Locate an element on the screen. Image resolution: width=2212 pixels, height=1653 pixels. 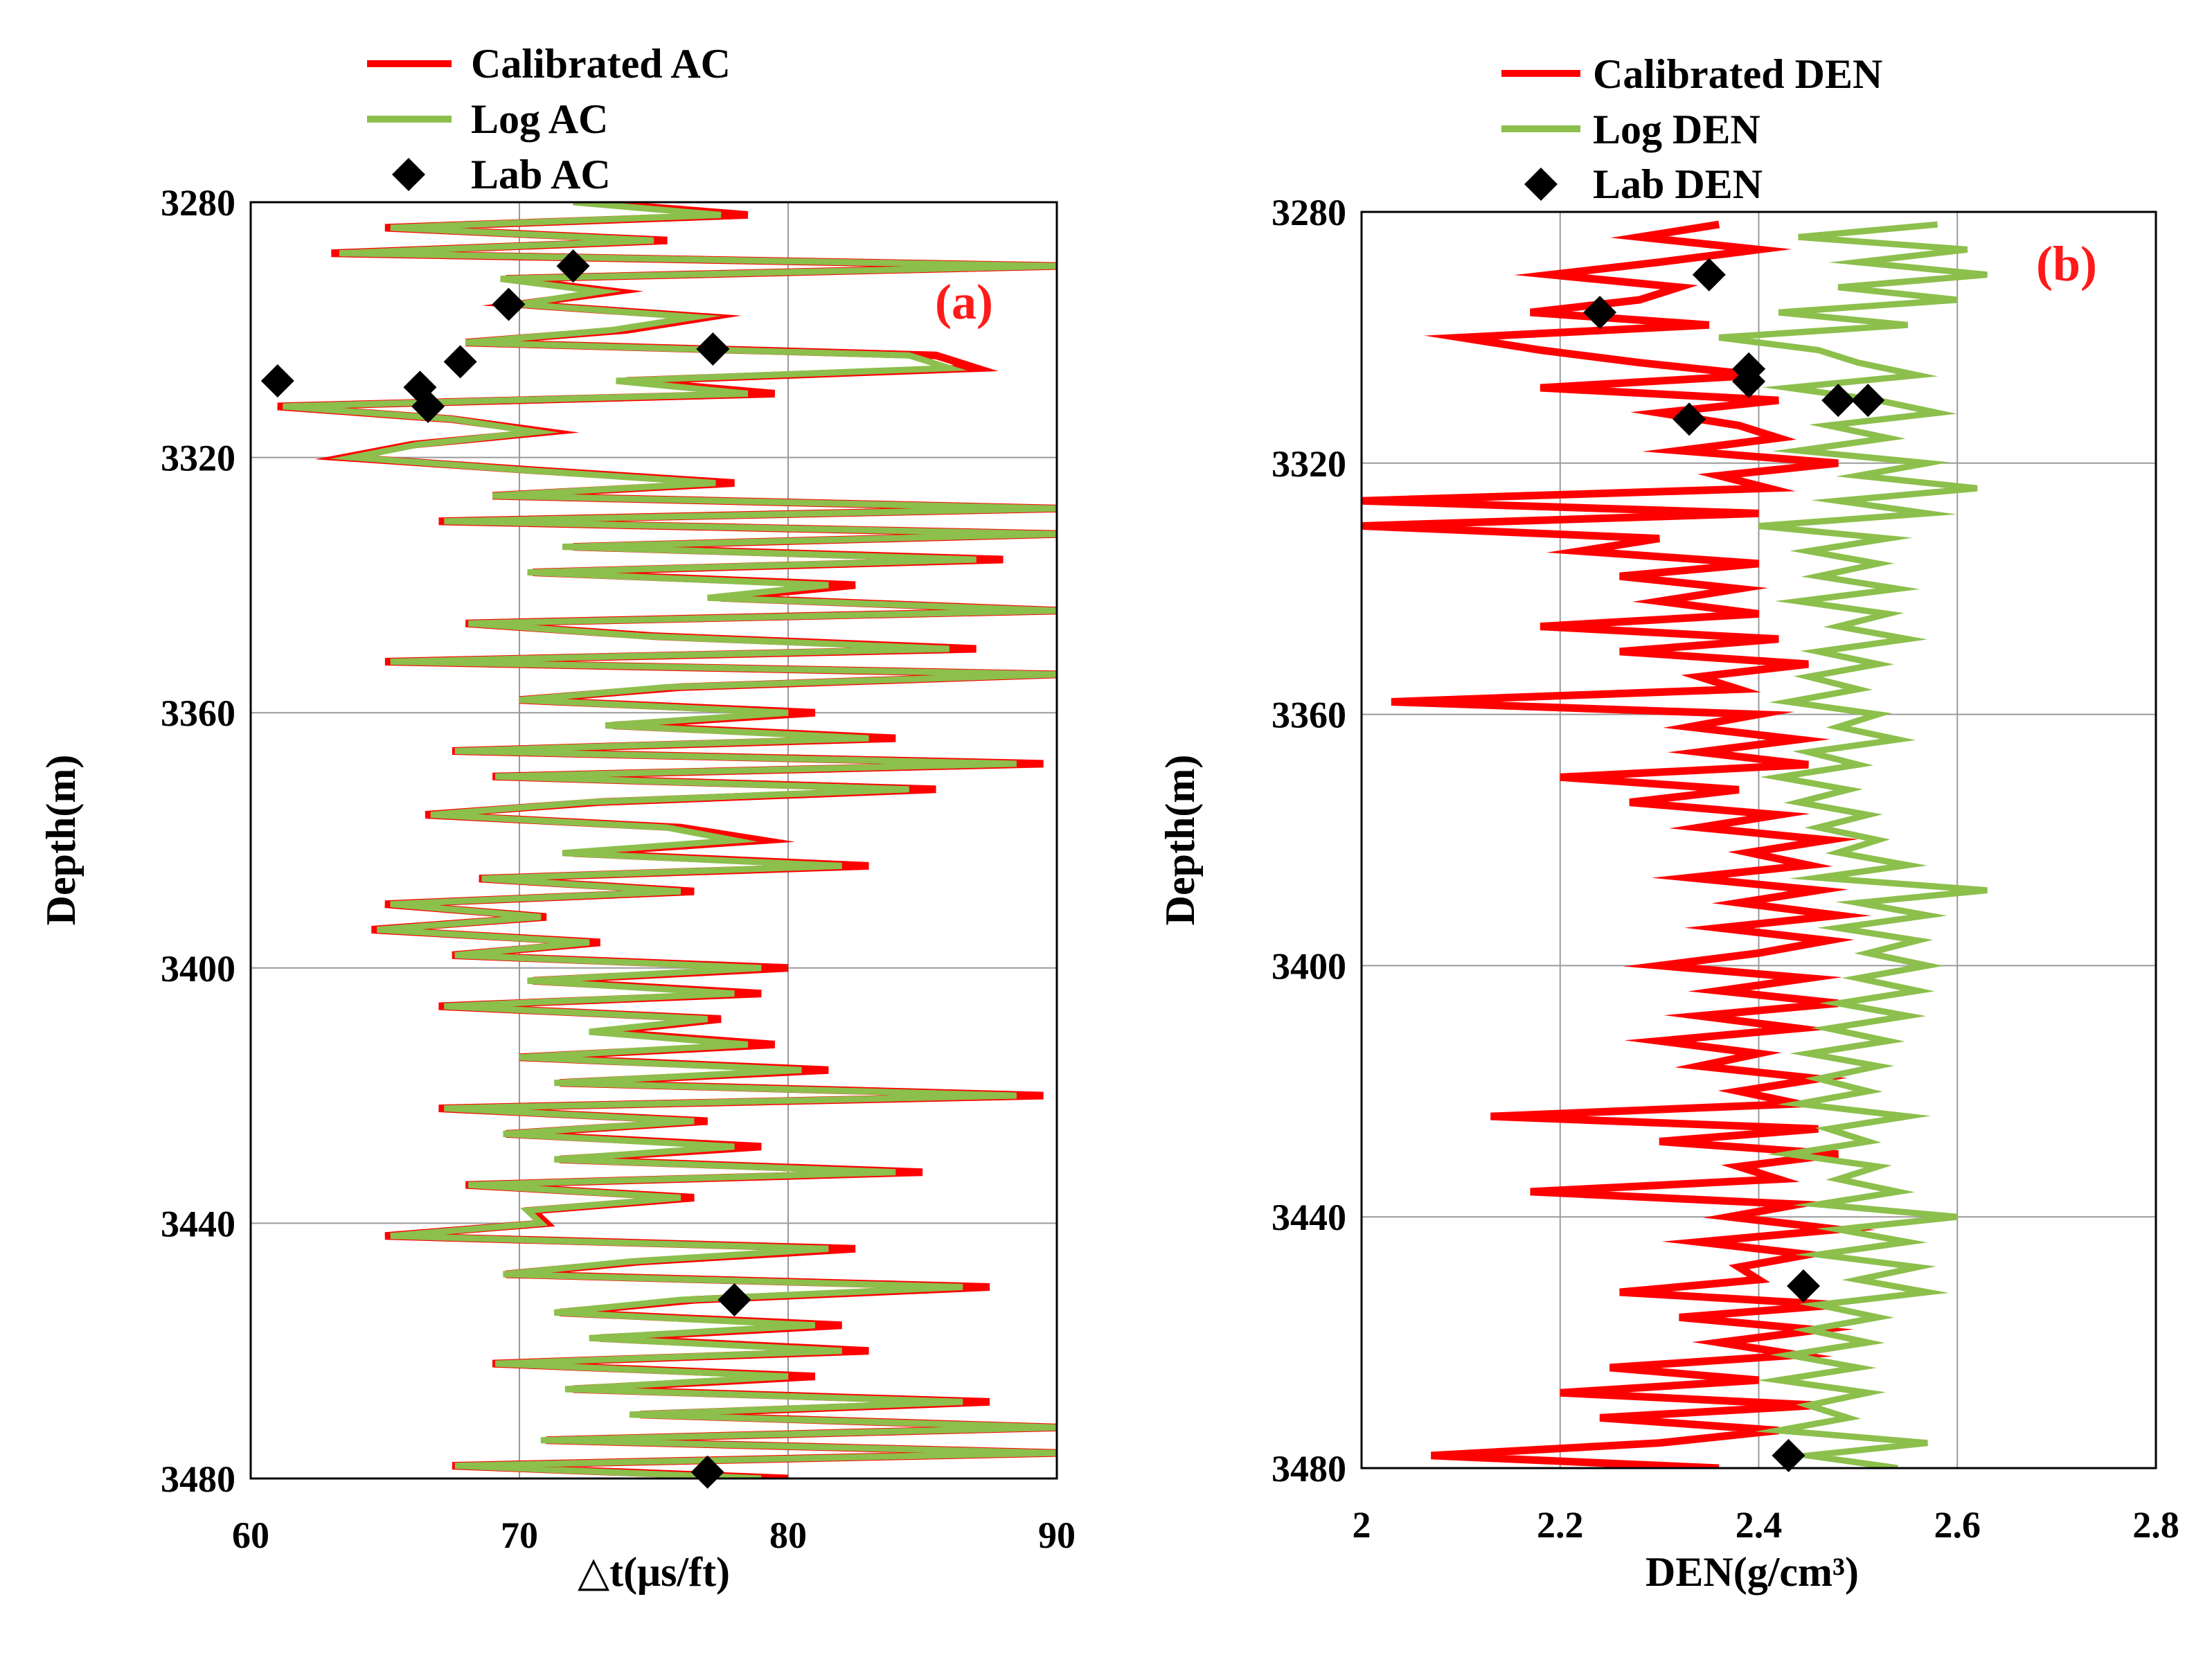
panel-b-ytick-label: 3280 is located at coordinates (1309, 212).